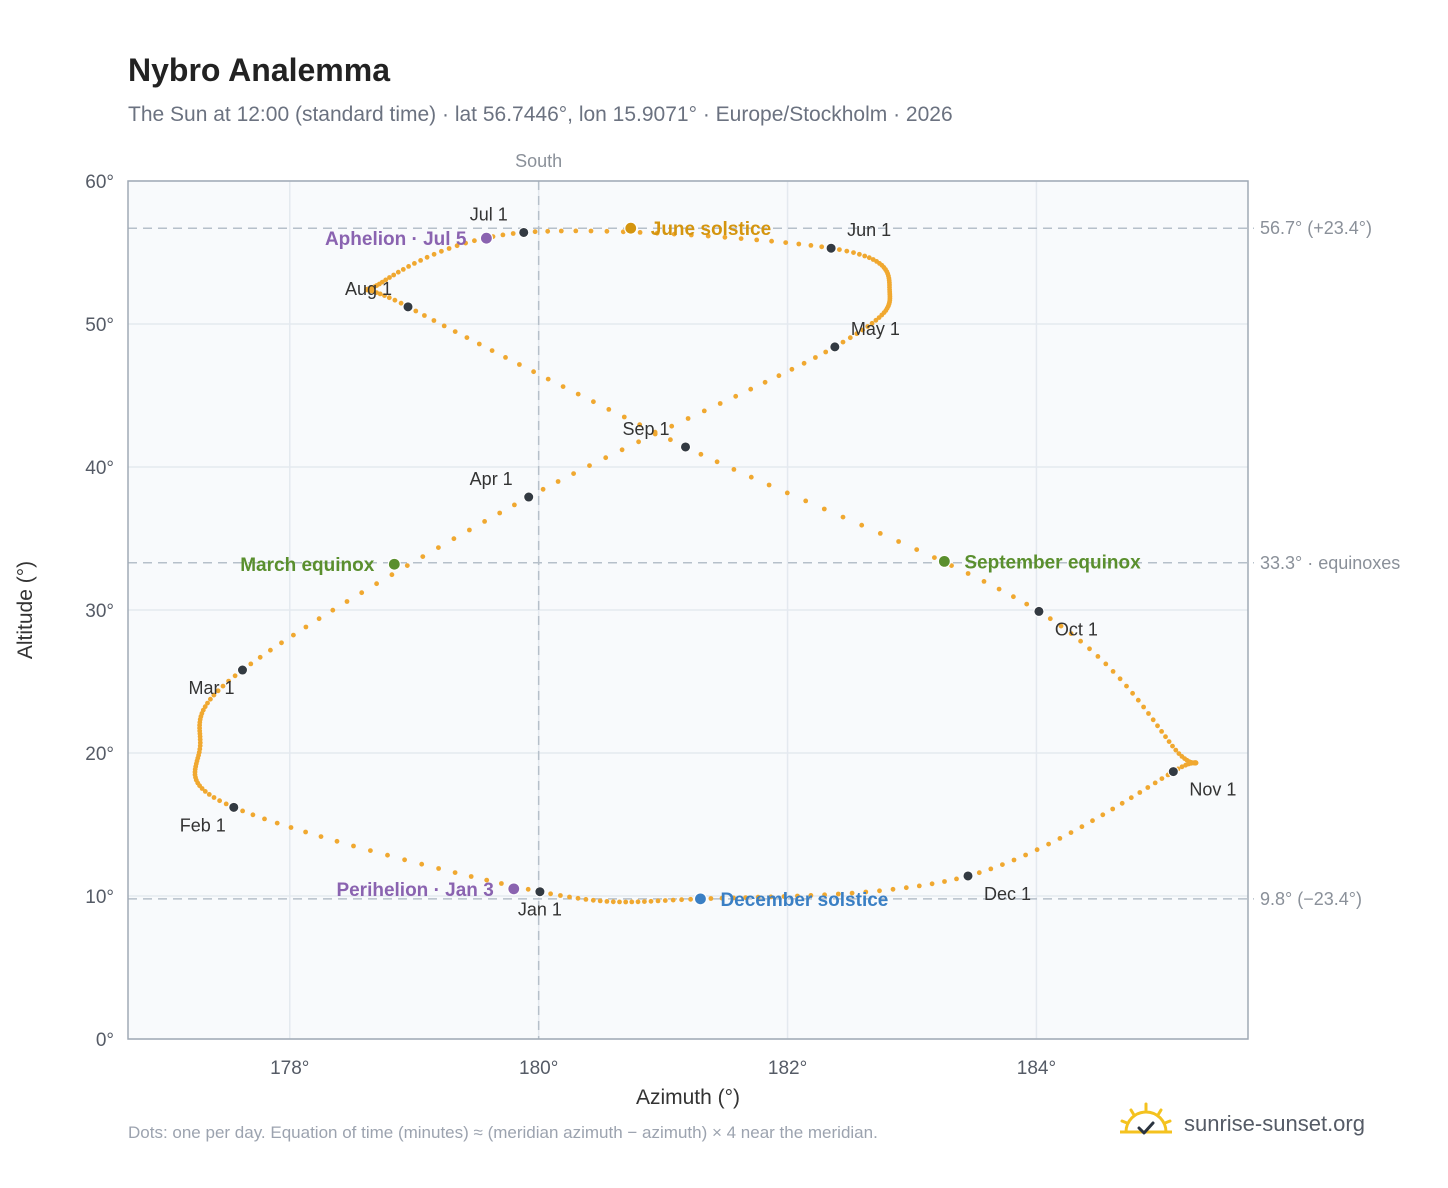 The image size is (1448, 1188). I want to click on month-marker-label: Feb 1, so click(203, 825).